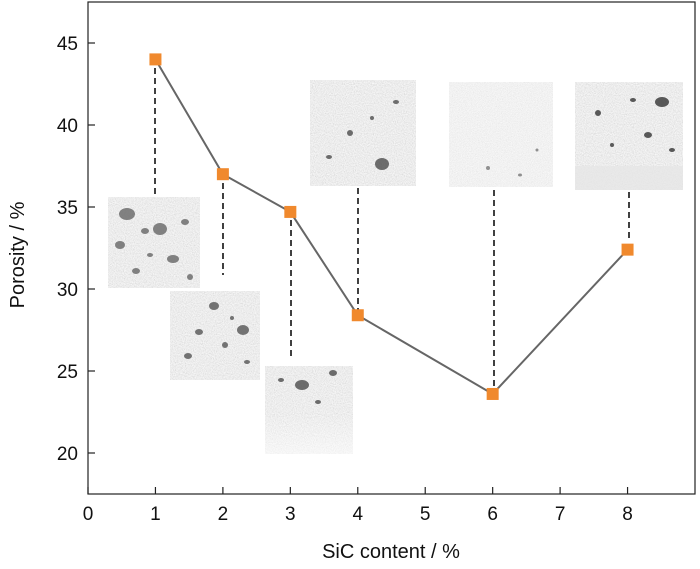  What do you see at coordinates (67, 208) in the screenshot?
I see `y-tick-label: 35` at bounding box center [67, 208].